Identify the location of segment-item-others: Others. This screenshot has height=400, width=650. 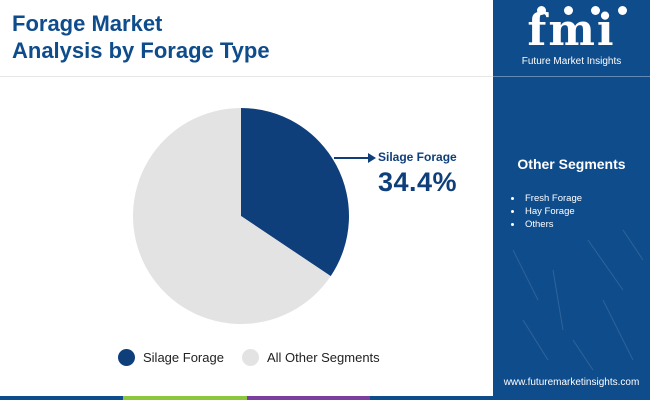
(546, 224).